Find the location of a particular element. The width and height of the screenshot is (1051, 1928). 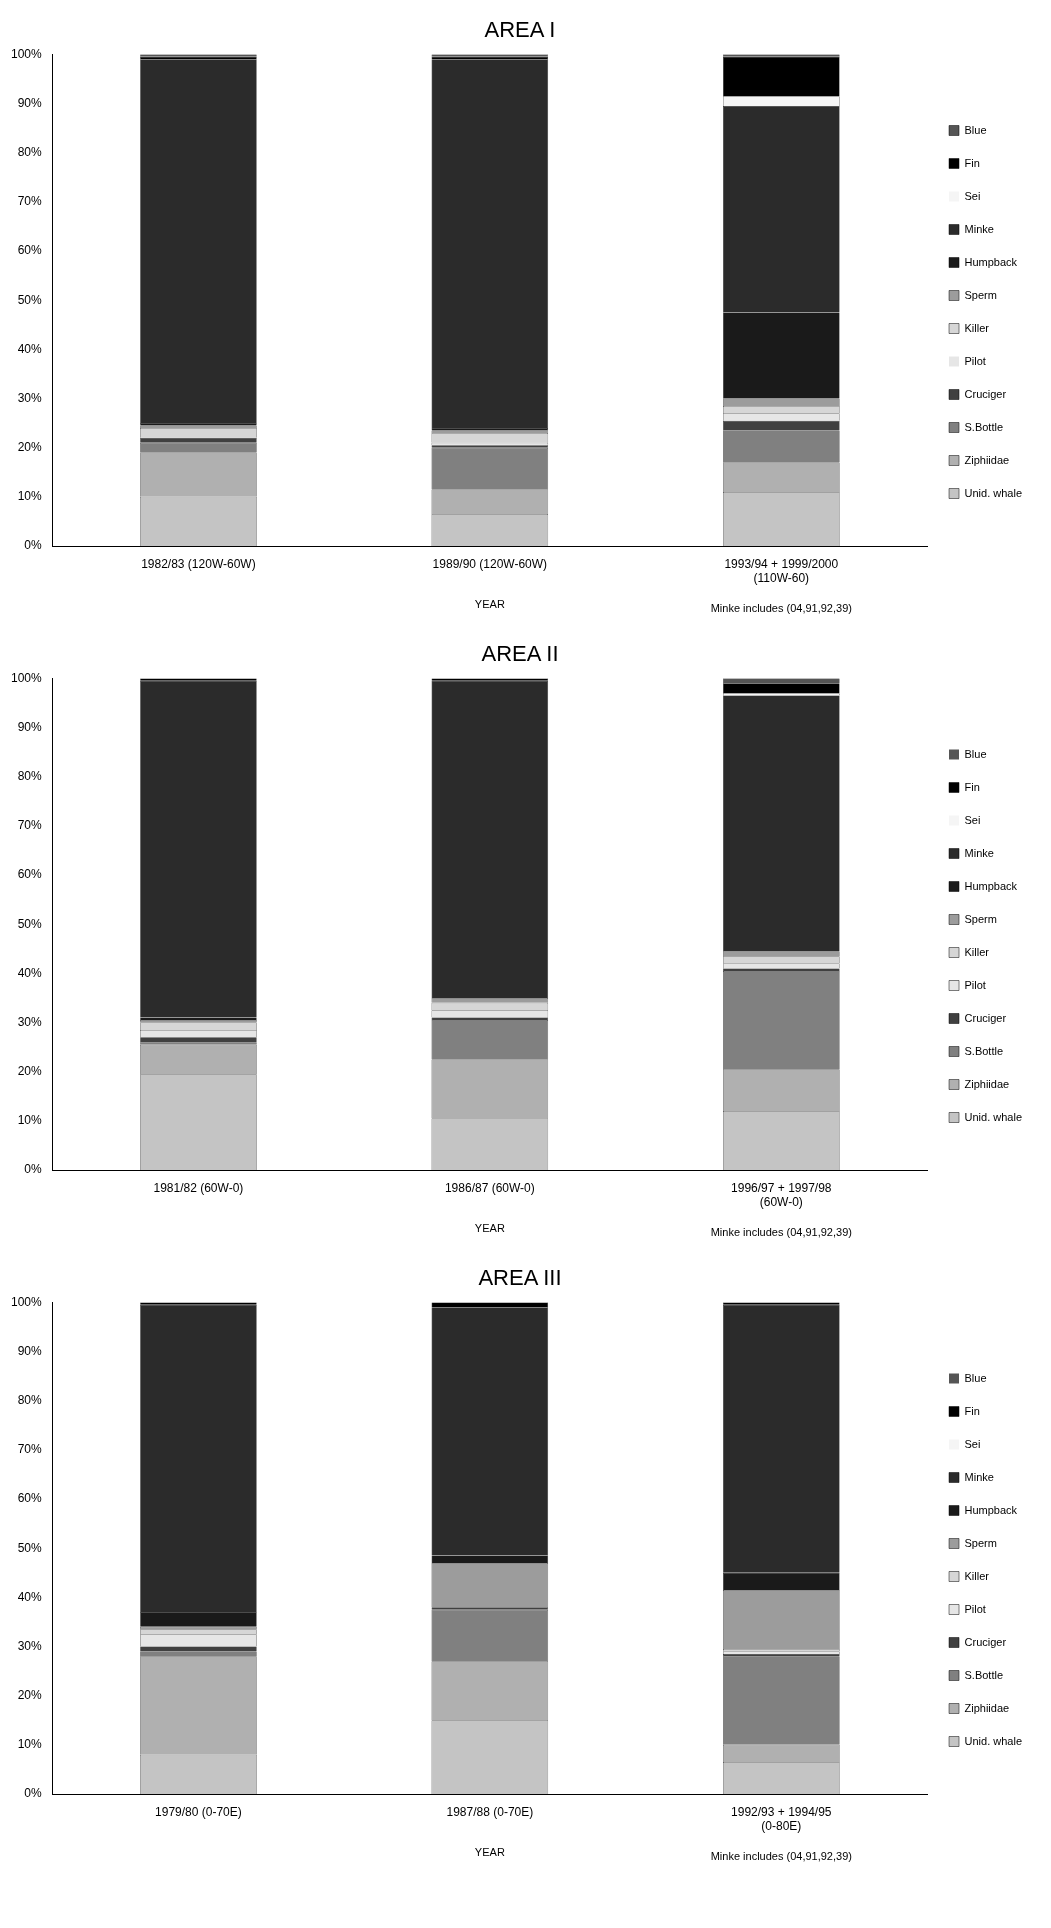

x-tick-label: 1982/83 (120W-60W) is located at coordinates (198, 563).